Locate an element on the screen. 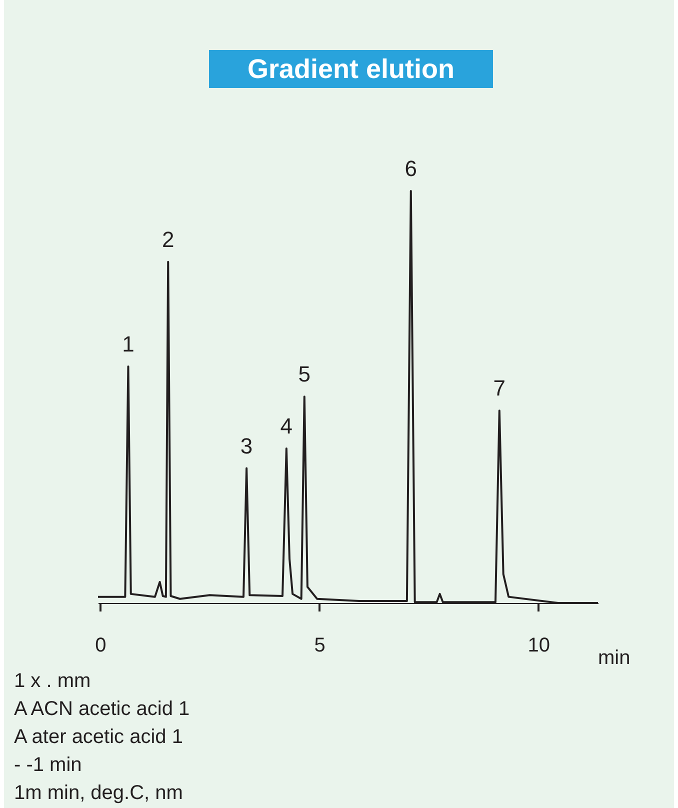 This screenshot has width=678, height=808. text: - -1 min is located at coordinates (48, 765).